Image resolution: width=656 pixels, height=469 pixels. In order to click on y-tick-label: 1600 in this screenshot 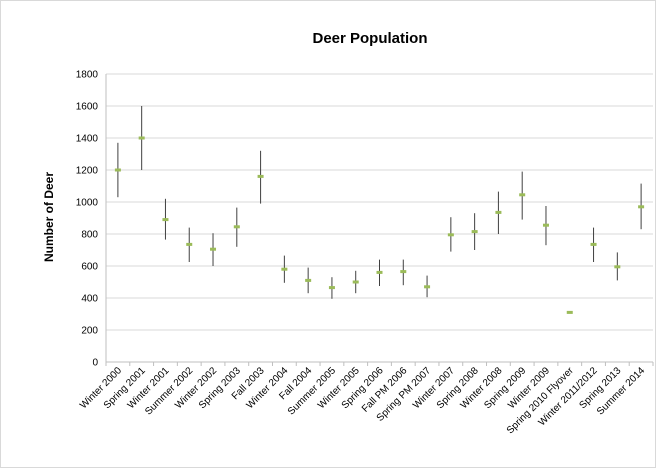, I will do `click(87, 107)`.